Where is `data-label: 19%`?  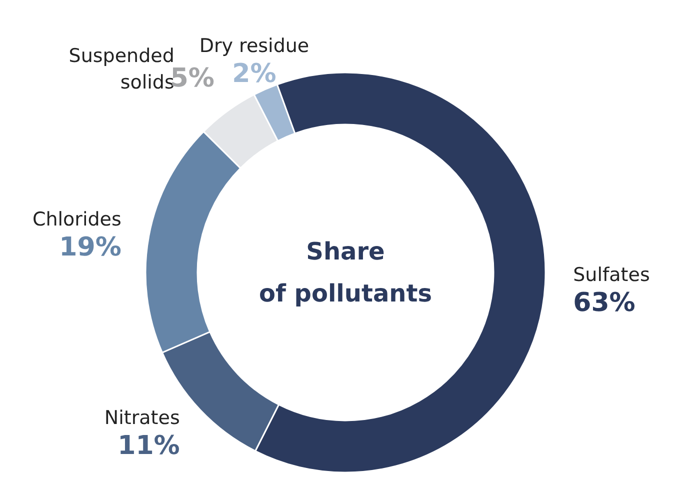
data-label: 19% is located at coordinates (90, 247).